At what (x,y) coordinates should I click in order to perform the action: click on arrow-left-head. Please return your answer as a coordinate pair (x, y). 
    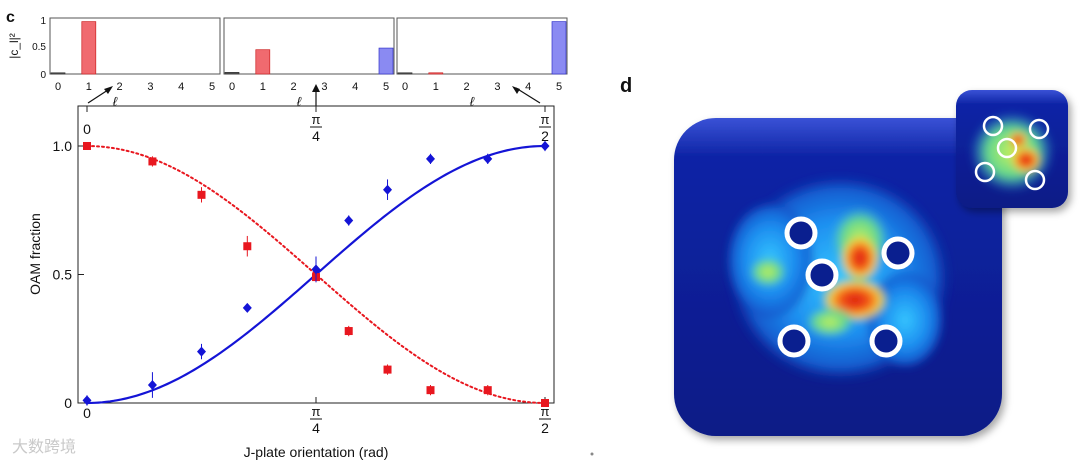
    Looking at the image, I should click on (108, 90).